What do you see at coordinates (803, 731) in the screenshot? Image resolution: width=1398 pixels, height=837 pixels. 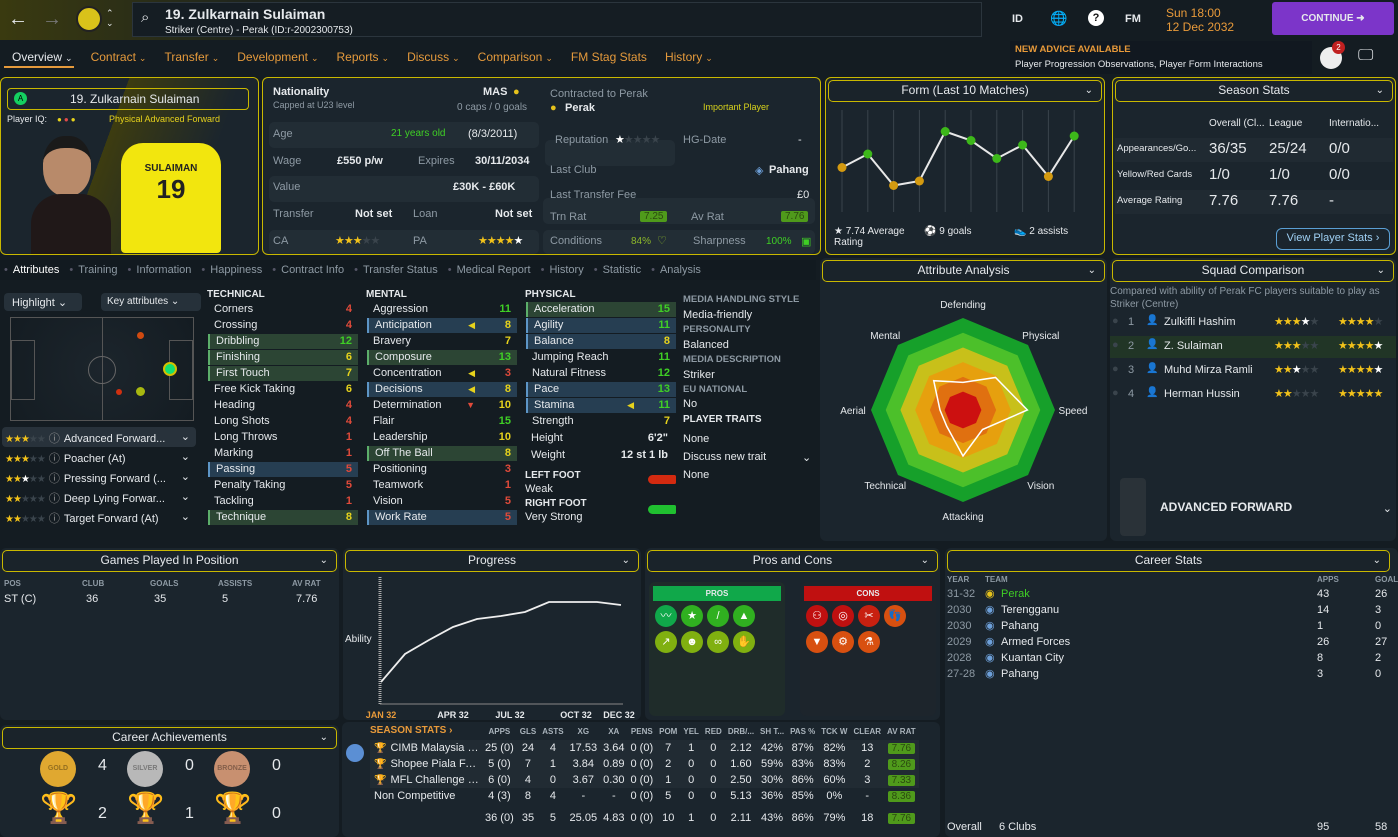 I see `season-table-header: PAS %` at bounding box center [803, 731].